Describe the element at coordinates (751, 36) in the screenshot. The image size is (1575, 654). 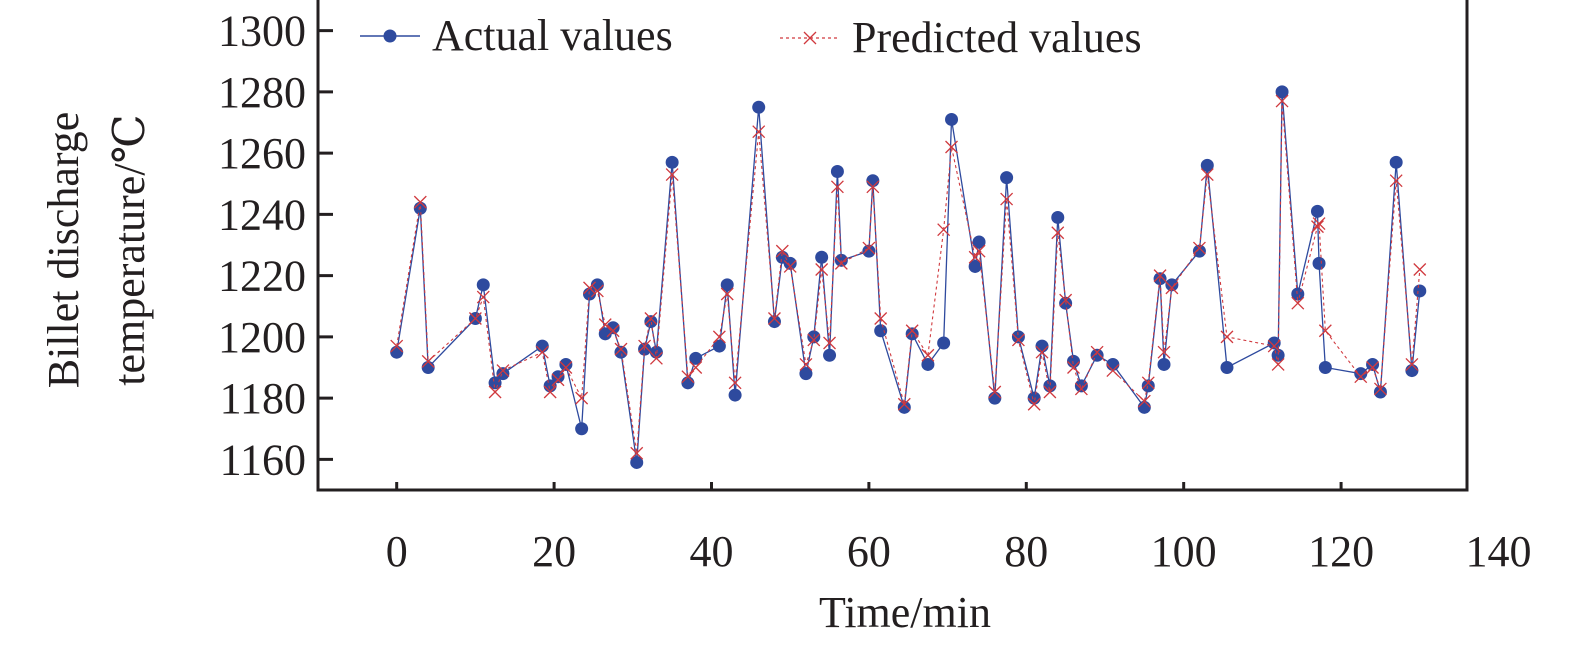
I see `legend: Actual values Predicted values` at that location.